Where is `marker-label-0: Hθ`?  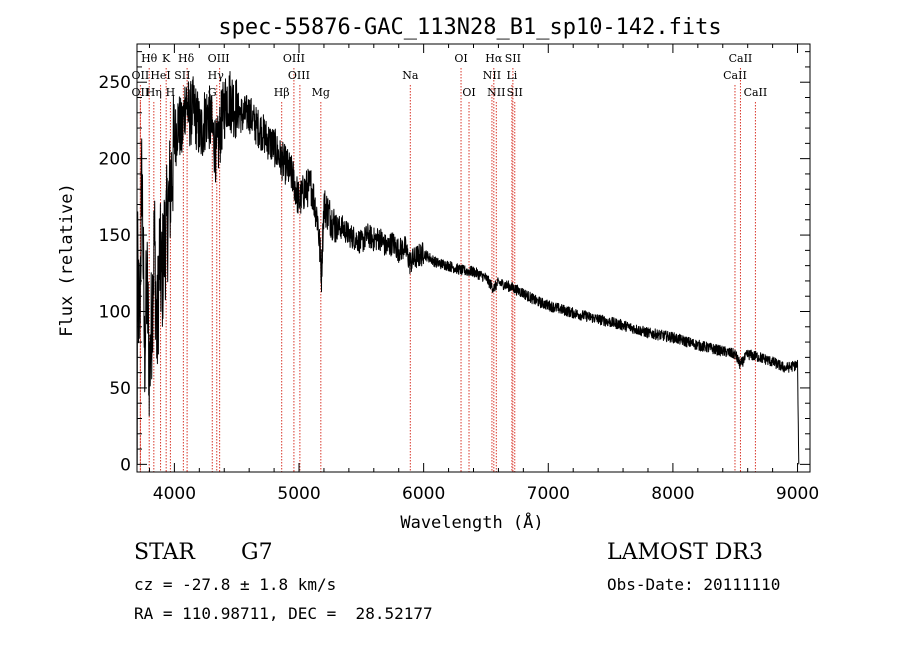
marker-label-0: Hθ is located at coordinates (149, 58).